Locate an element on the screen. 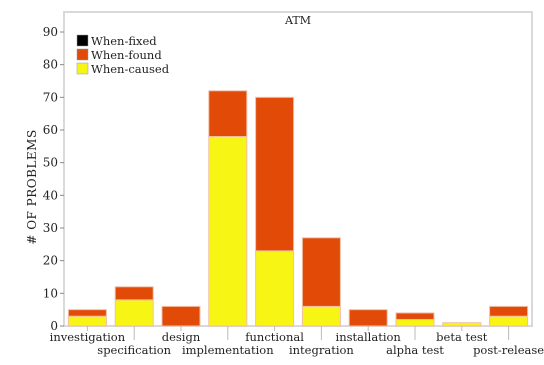 Image resolution: width=544 pixels, height=365 pixels. y-tick-label: 40 is located at coordinates (50, 195).